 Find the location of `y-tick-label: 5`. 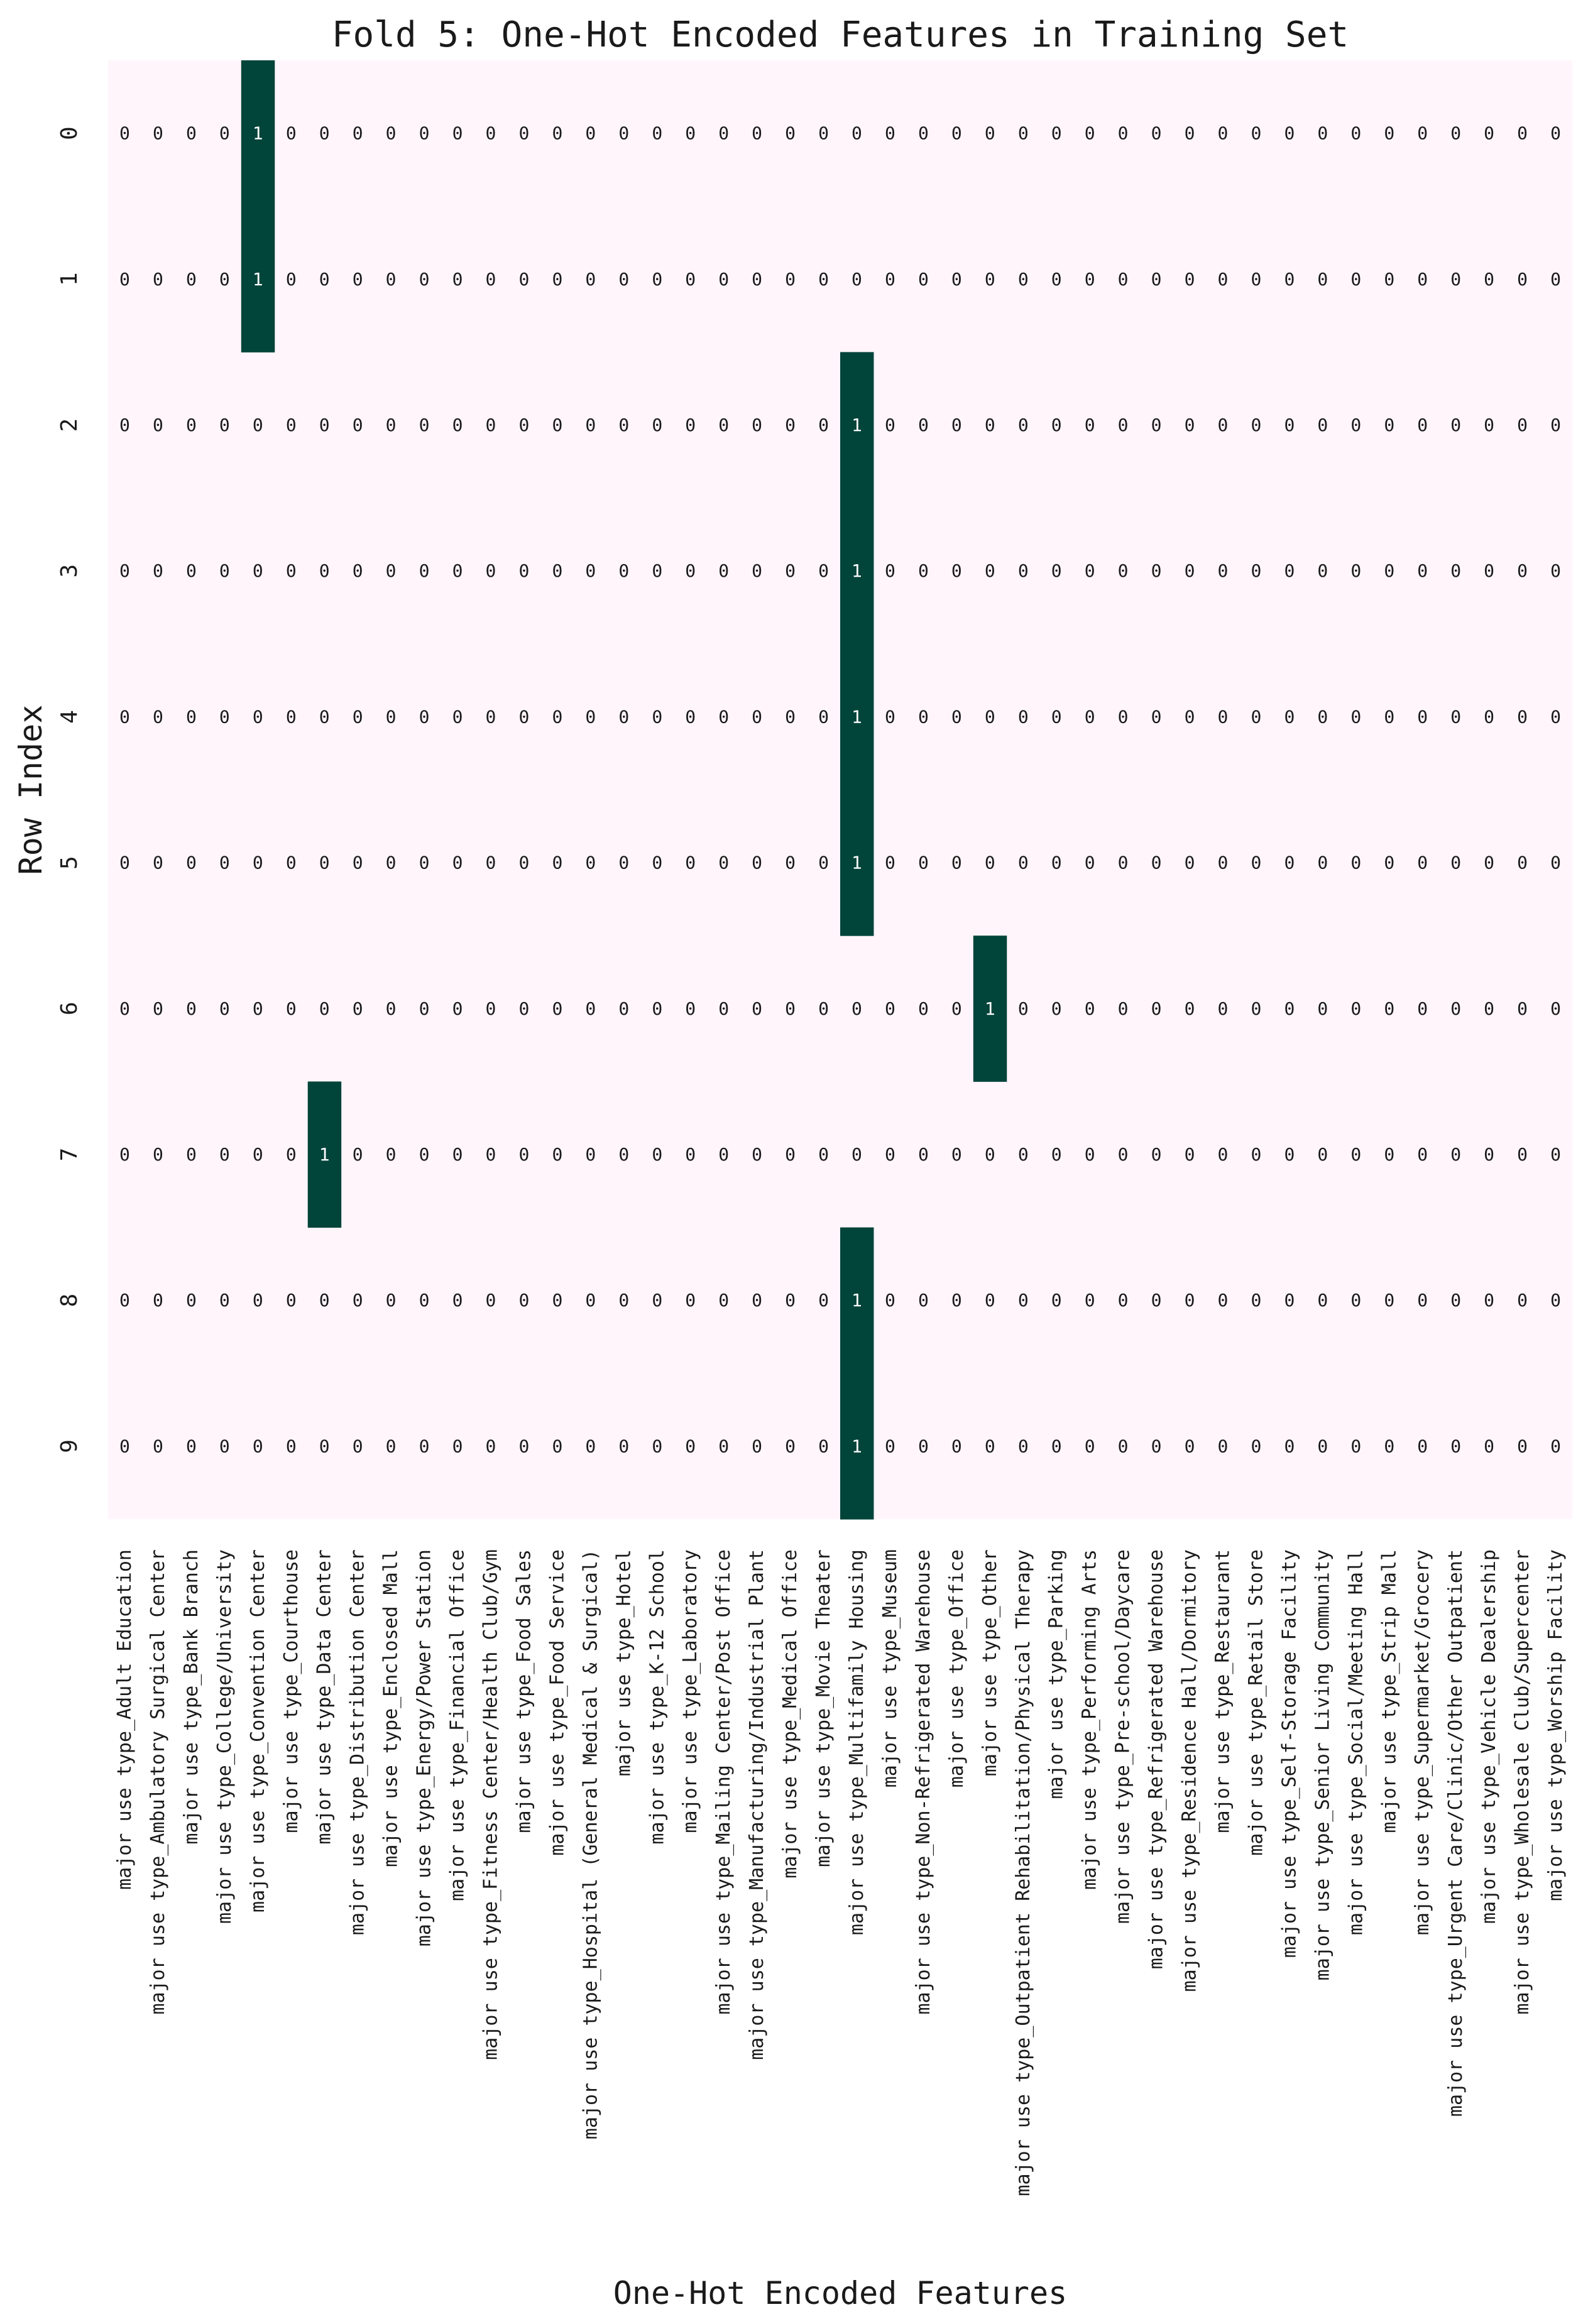

y-tick-label: 5 is located at coordinates (69, 863).